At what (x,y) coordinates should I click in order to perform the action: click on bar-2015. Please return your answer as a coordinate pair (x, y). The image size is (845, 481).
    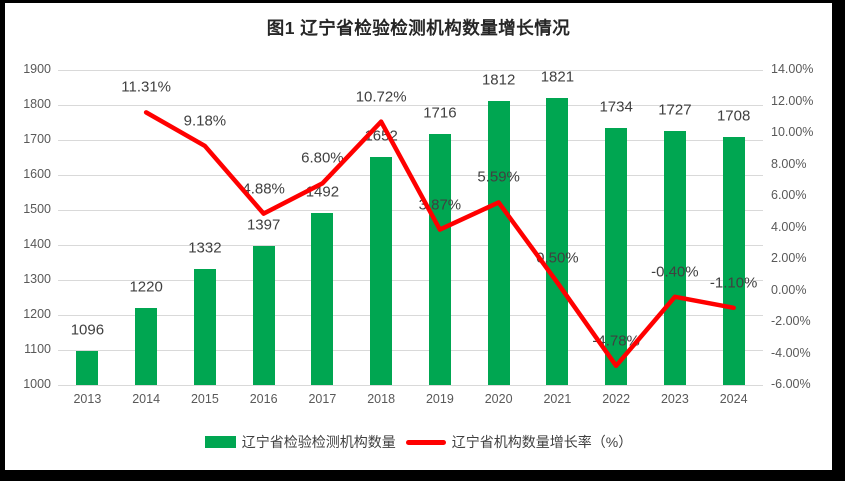
    Looking at the image, I should click on (204, 326).